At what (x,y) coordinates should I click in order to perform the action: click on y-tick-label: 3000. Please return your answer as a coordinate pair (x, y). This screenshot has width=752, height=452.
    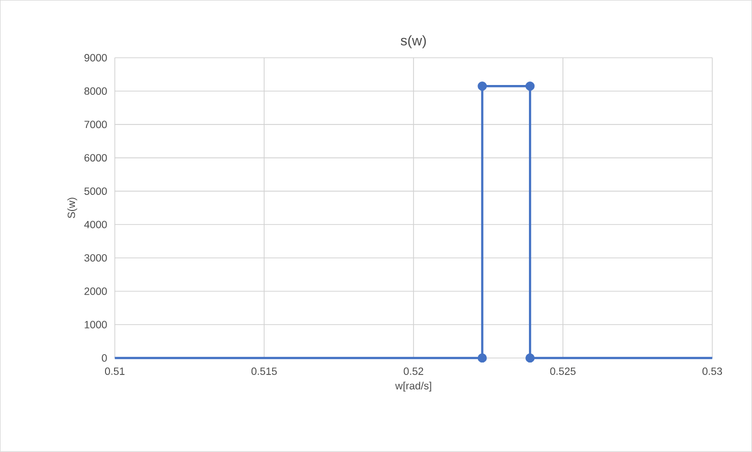
    Looking at the image, I should click on (95, 258).